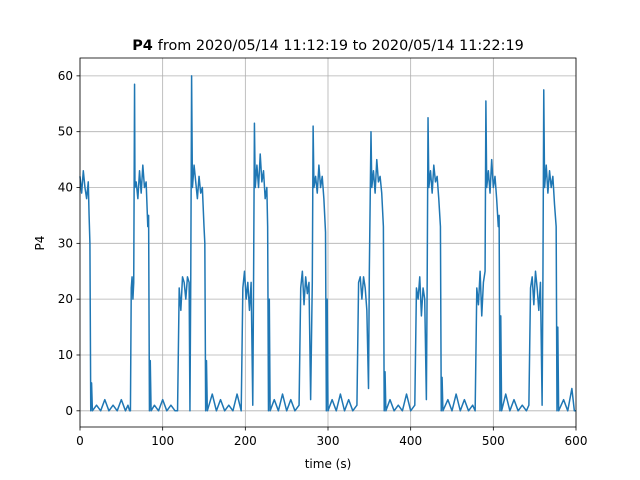 This screenshot has width=640, height=480. I want to click on x-tick-label: 200, so click(245, 441).